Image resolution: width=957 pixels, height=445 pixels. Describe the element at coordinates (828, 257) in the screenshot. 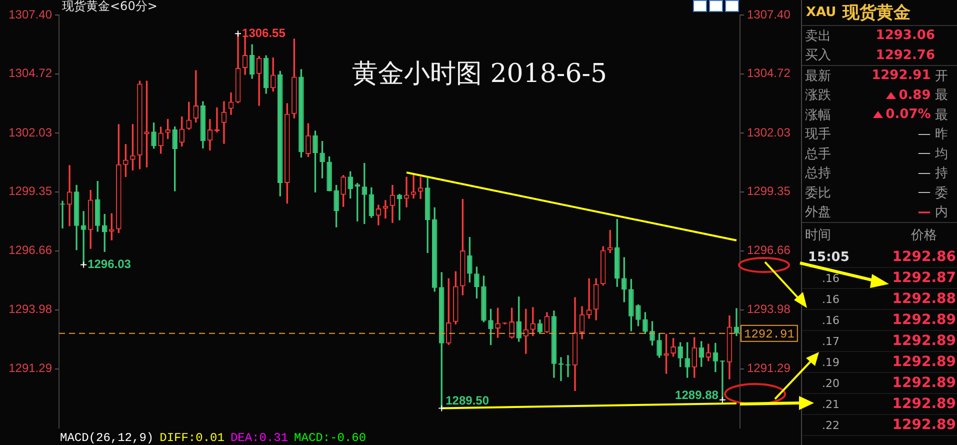

I see `text: 15:05` at that location.